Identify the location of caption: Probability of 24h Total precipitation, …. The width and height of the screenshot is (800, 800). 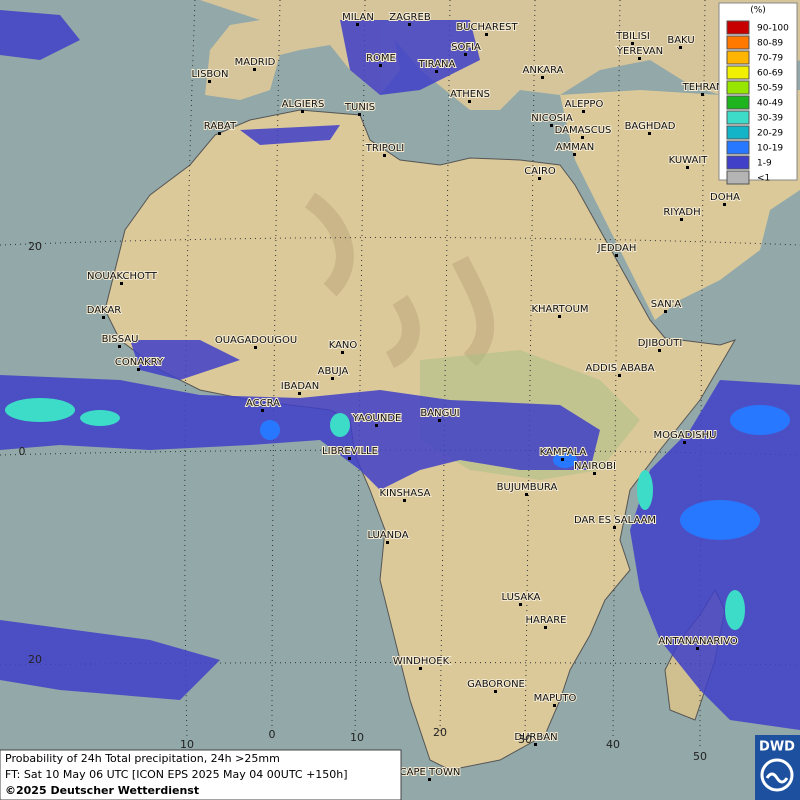
(201, 774).